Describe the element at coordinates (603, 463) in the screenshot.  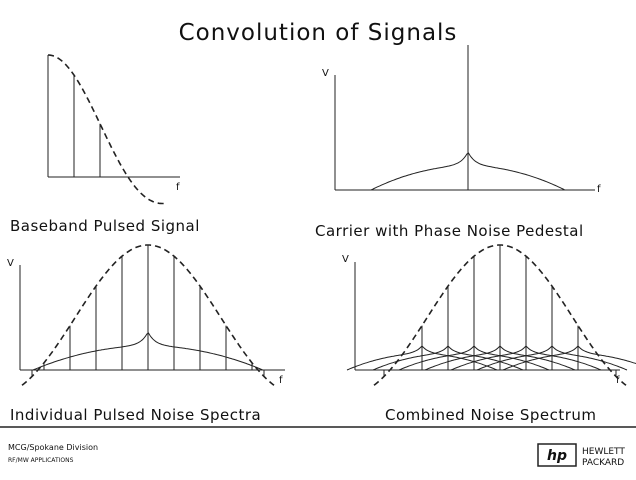
I see `company: PACKARD` at that location.